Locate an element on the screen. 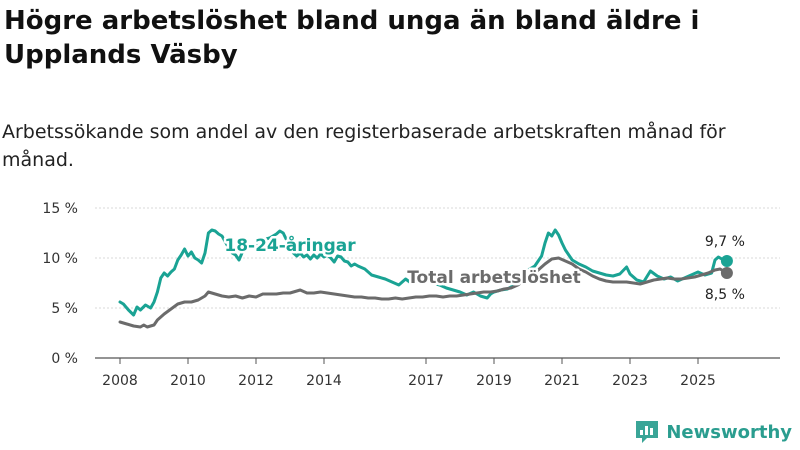 This screenshot has width=800, height=450. brand-logo: Newsworthy is located at coordinates (713, 432).